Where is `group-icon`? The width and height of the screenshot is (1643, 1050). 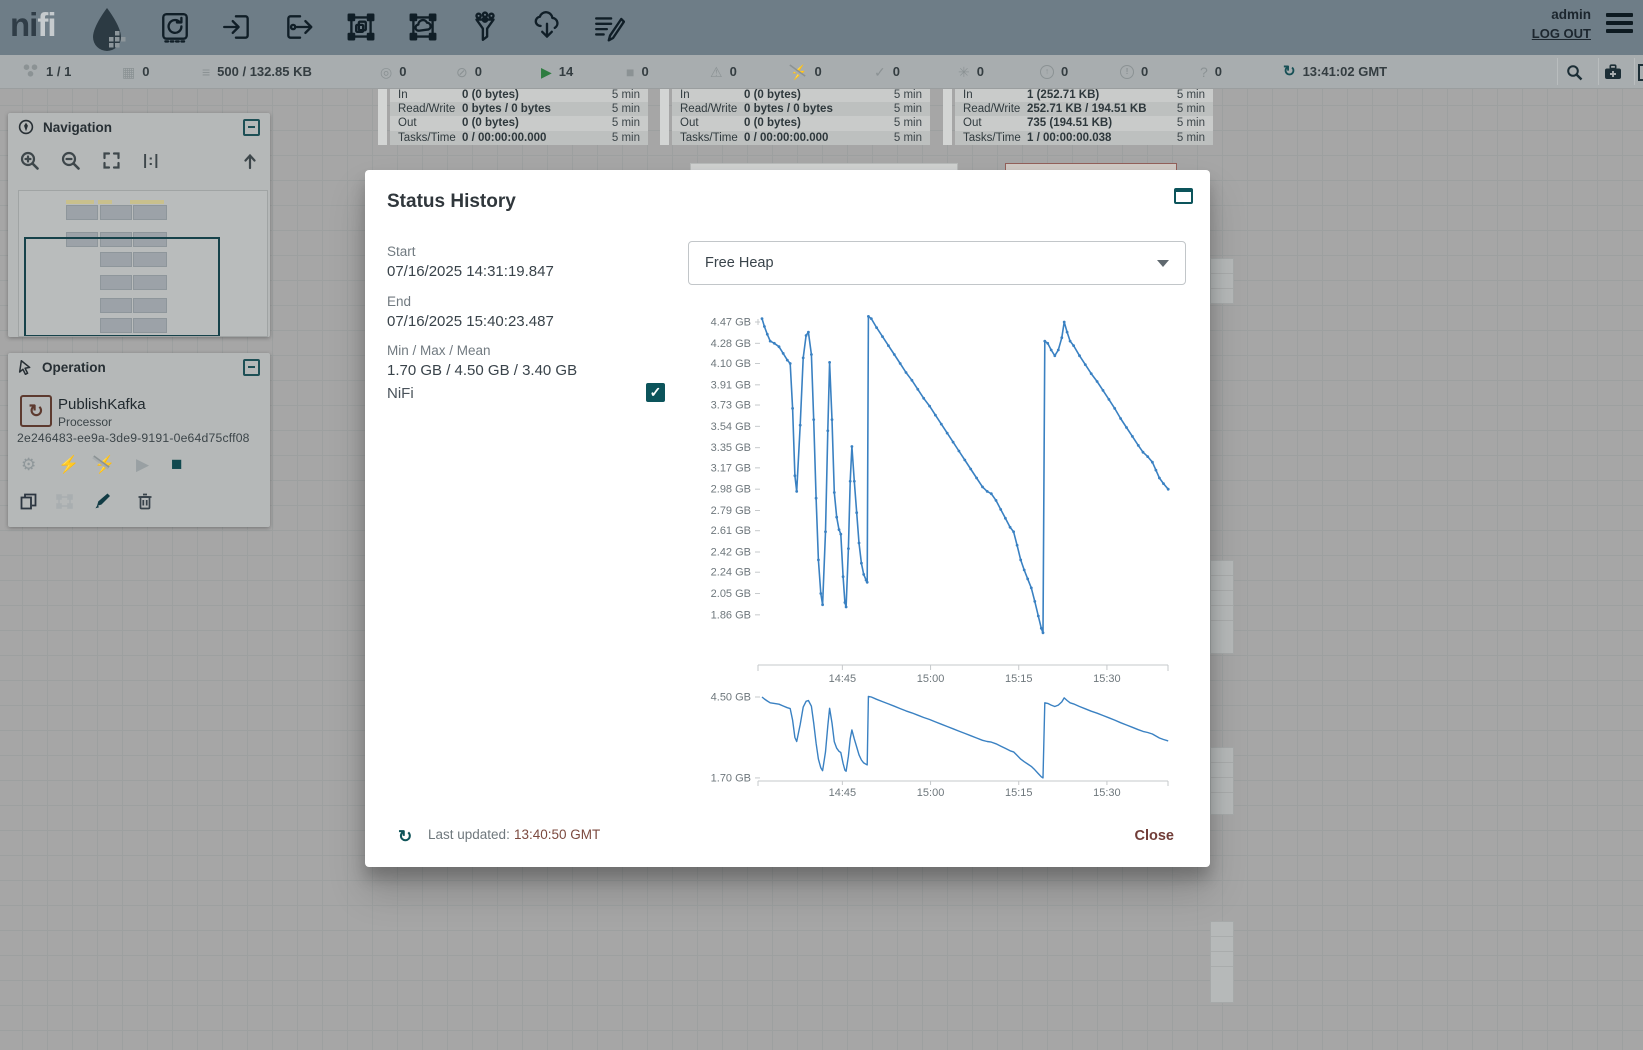
group-icon is located at coordinates (64, 503).